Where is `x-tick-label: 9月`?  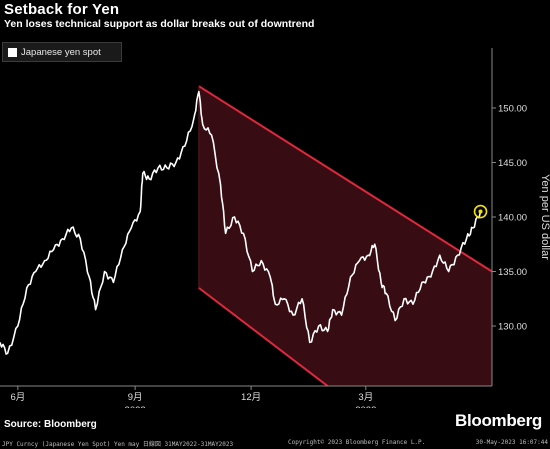 x-tick-label: 9月 is located at coordinates (135, 397).